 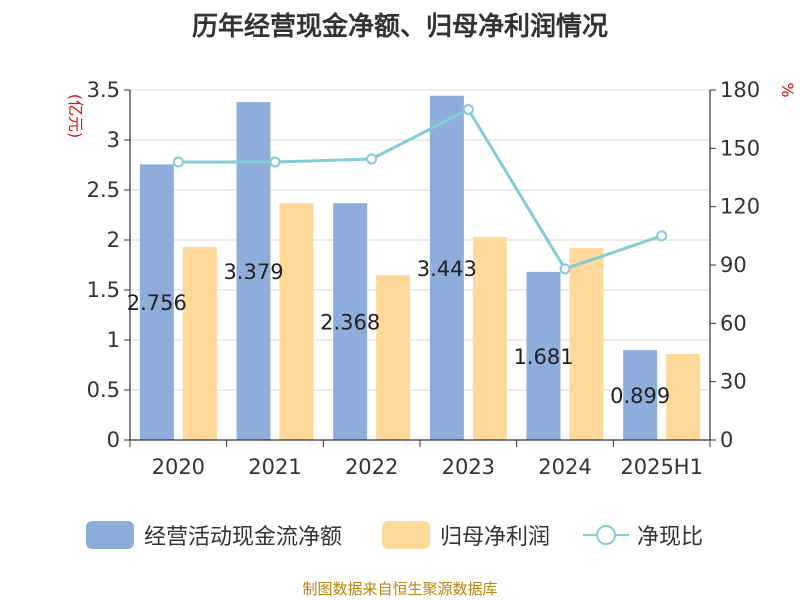 I want to click on data-label-cash: 3.443, so click(x=447, y=269).